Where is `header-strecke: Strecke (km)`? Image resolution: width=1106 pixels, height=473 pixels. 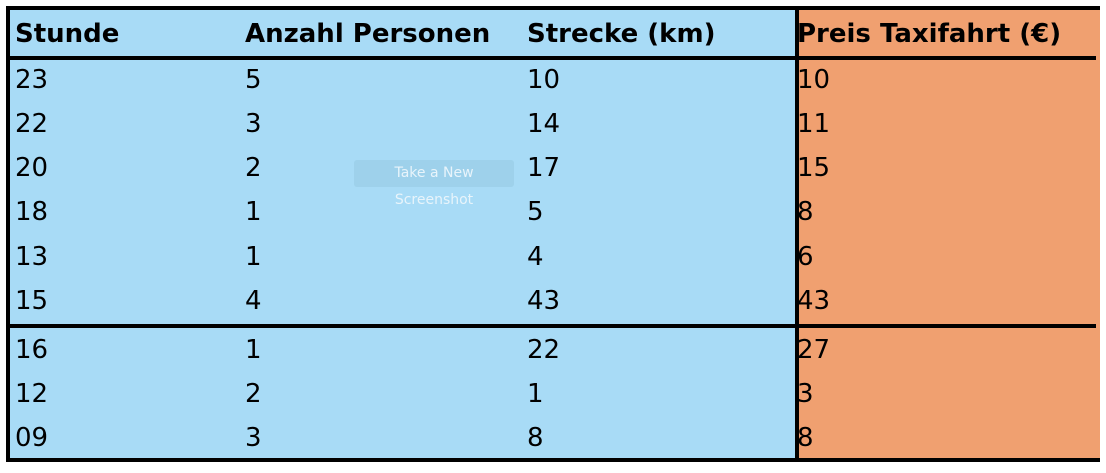
header-strecke: Strecke (km) is located at coordinates (621, 34).